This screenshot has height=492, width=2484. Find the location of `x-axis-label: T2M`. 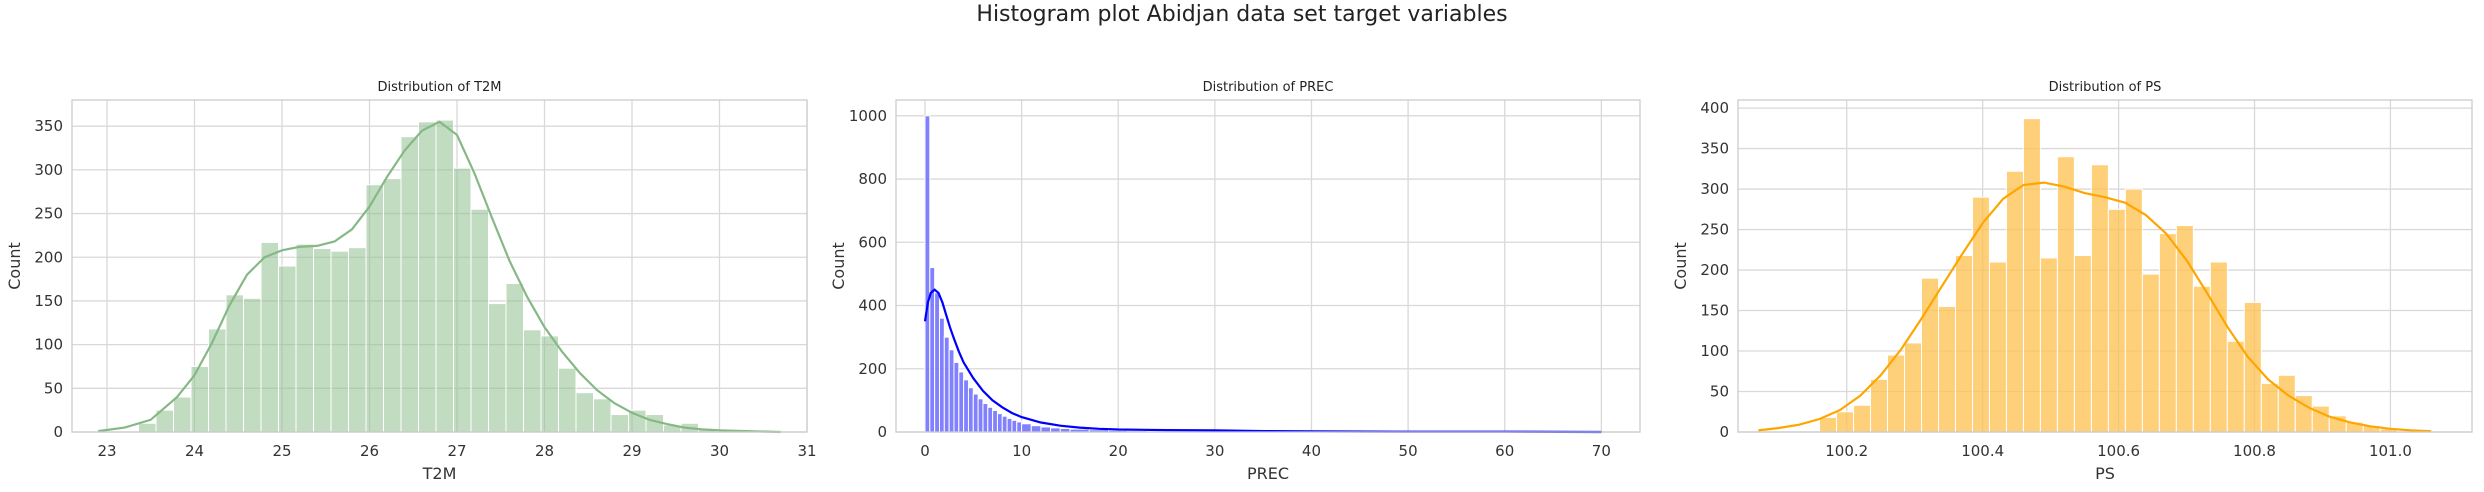

x-axis-label: T2M is located at coordinates (439, 473).